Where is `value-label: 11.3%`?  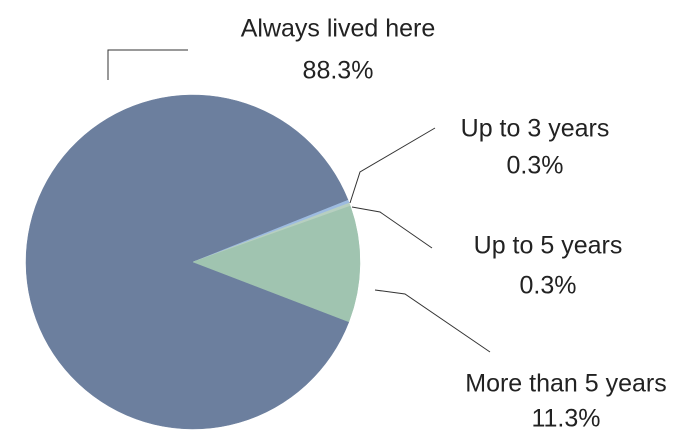
value-label: 11.3% is located at coordinates (565, 417).